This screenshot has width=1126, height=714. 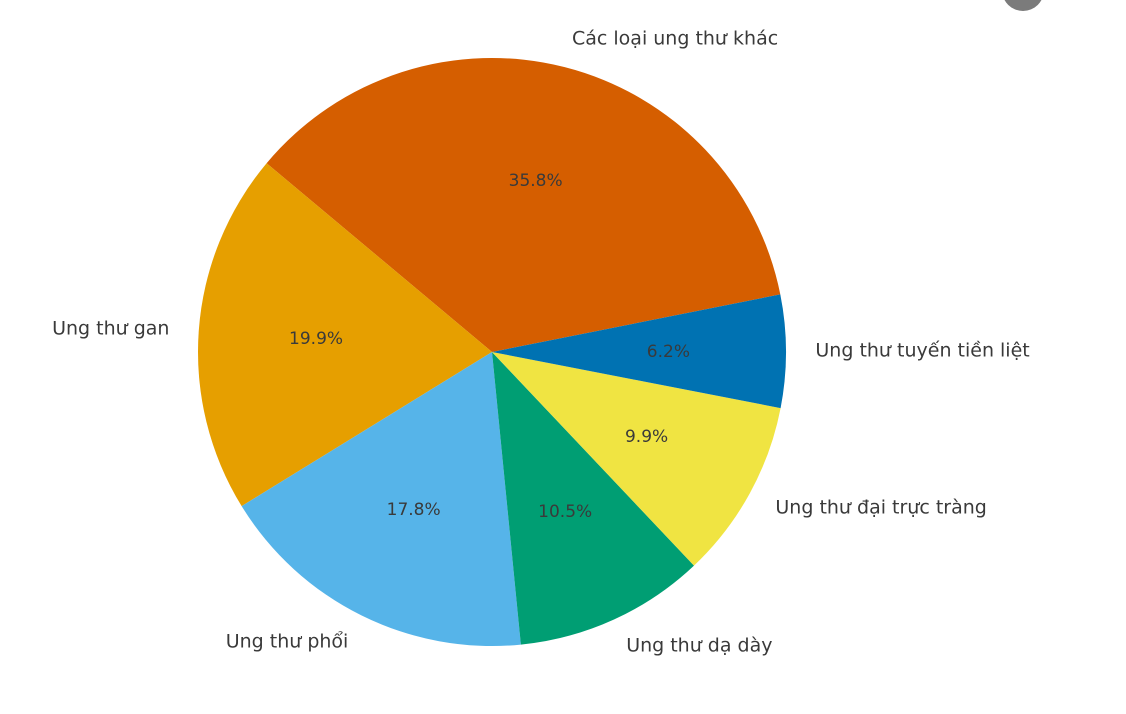 What do you see at coordinates (111, 328) in the screenshot?
I see `slice-category-label: Ung thư gan` at bounding box center [111, 328].